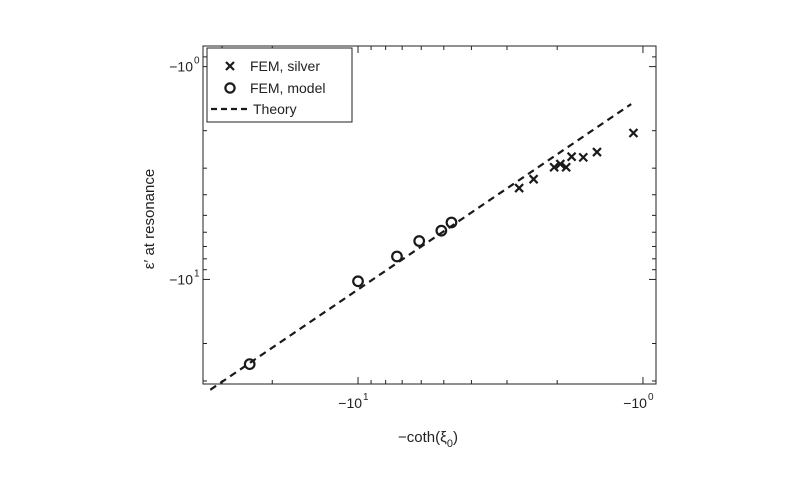 The image size is (789, 492). I want to click on legend: FEM, silver FEM, model Theory, so click(279, 85).